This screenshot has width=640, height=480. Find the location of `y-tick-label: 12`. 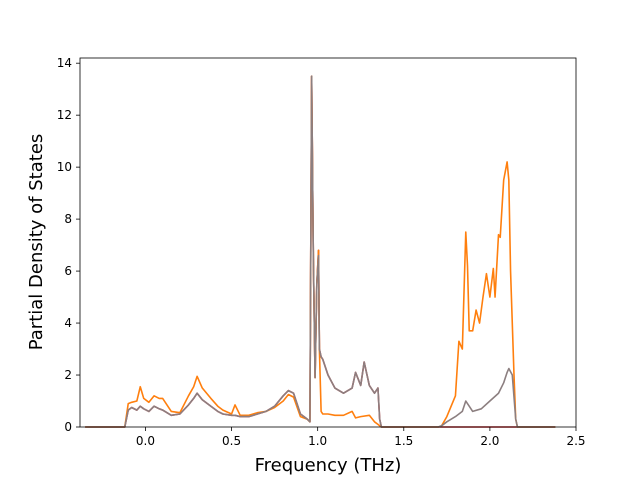

y-tick-label: 12 is located at coordinates (64, 115).